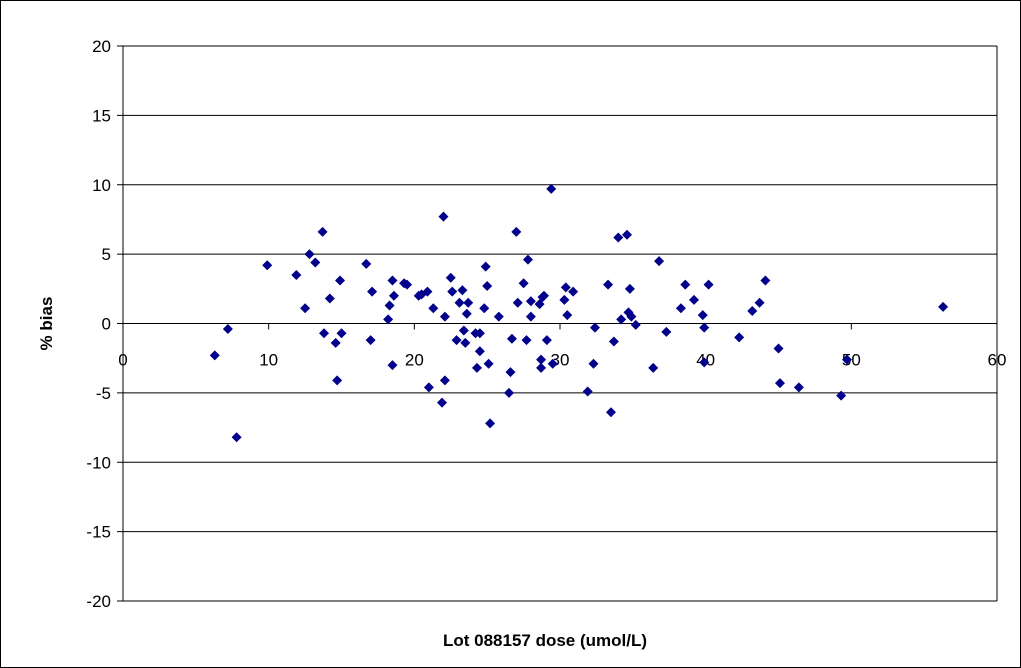  Describe the element at coordinates (101, 46) in the screenshot. I see `y-tick-label: 20` at that location.